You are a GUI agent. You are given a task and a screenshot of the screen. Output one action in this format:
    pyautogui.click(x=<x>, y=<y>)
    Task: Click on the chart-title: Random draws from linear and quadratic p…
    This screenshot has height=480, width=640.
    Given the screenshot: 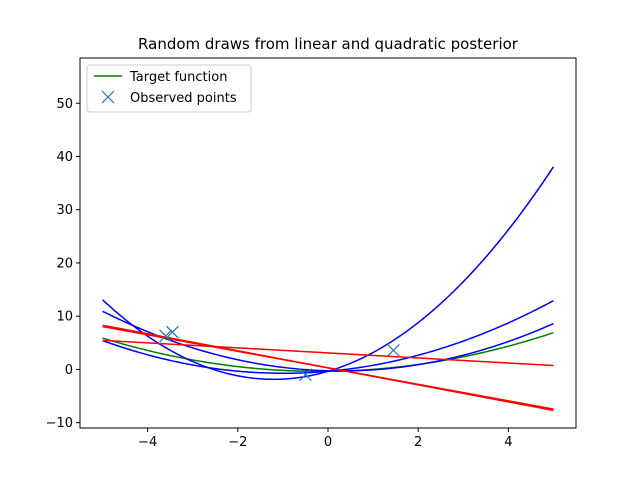 What is the action you would take?
    pyautogui.click(x=328, y=44)
    